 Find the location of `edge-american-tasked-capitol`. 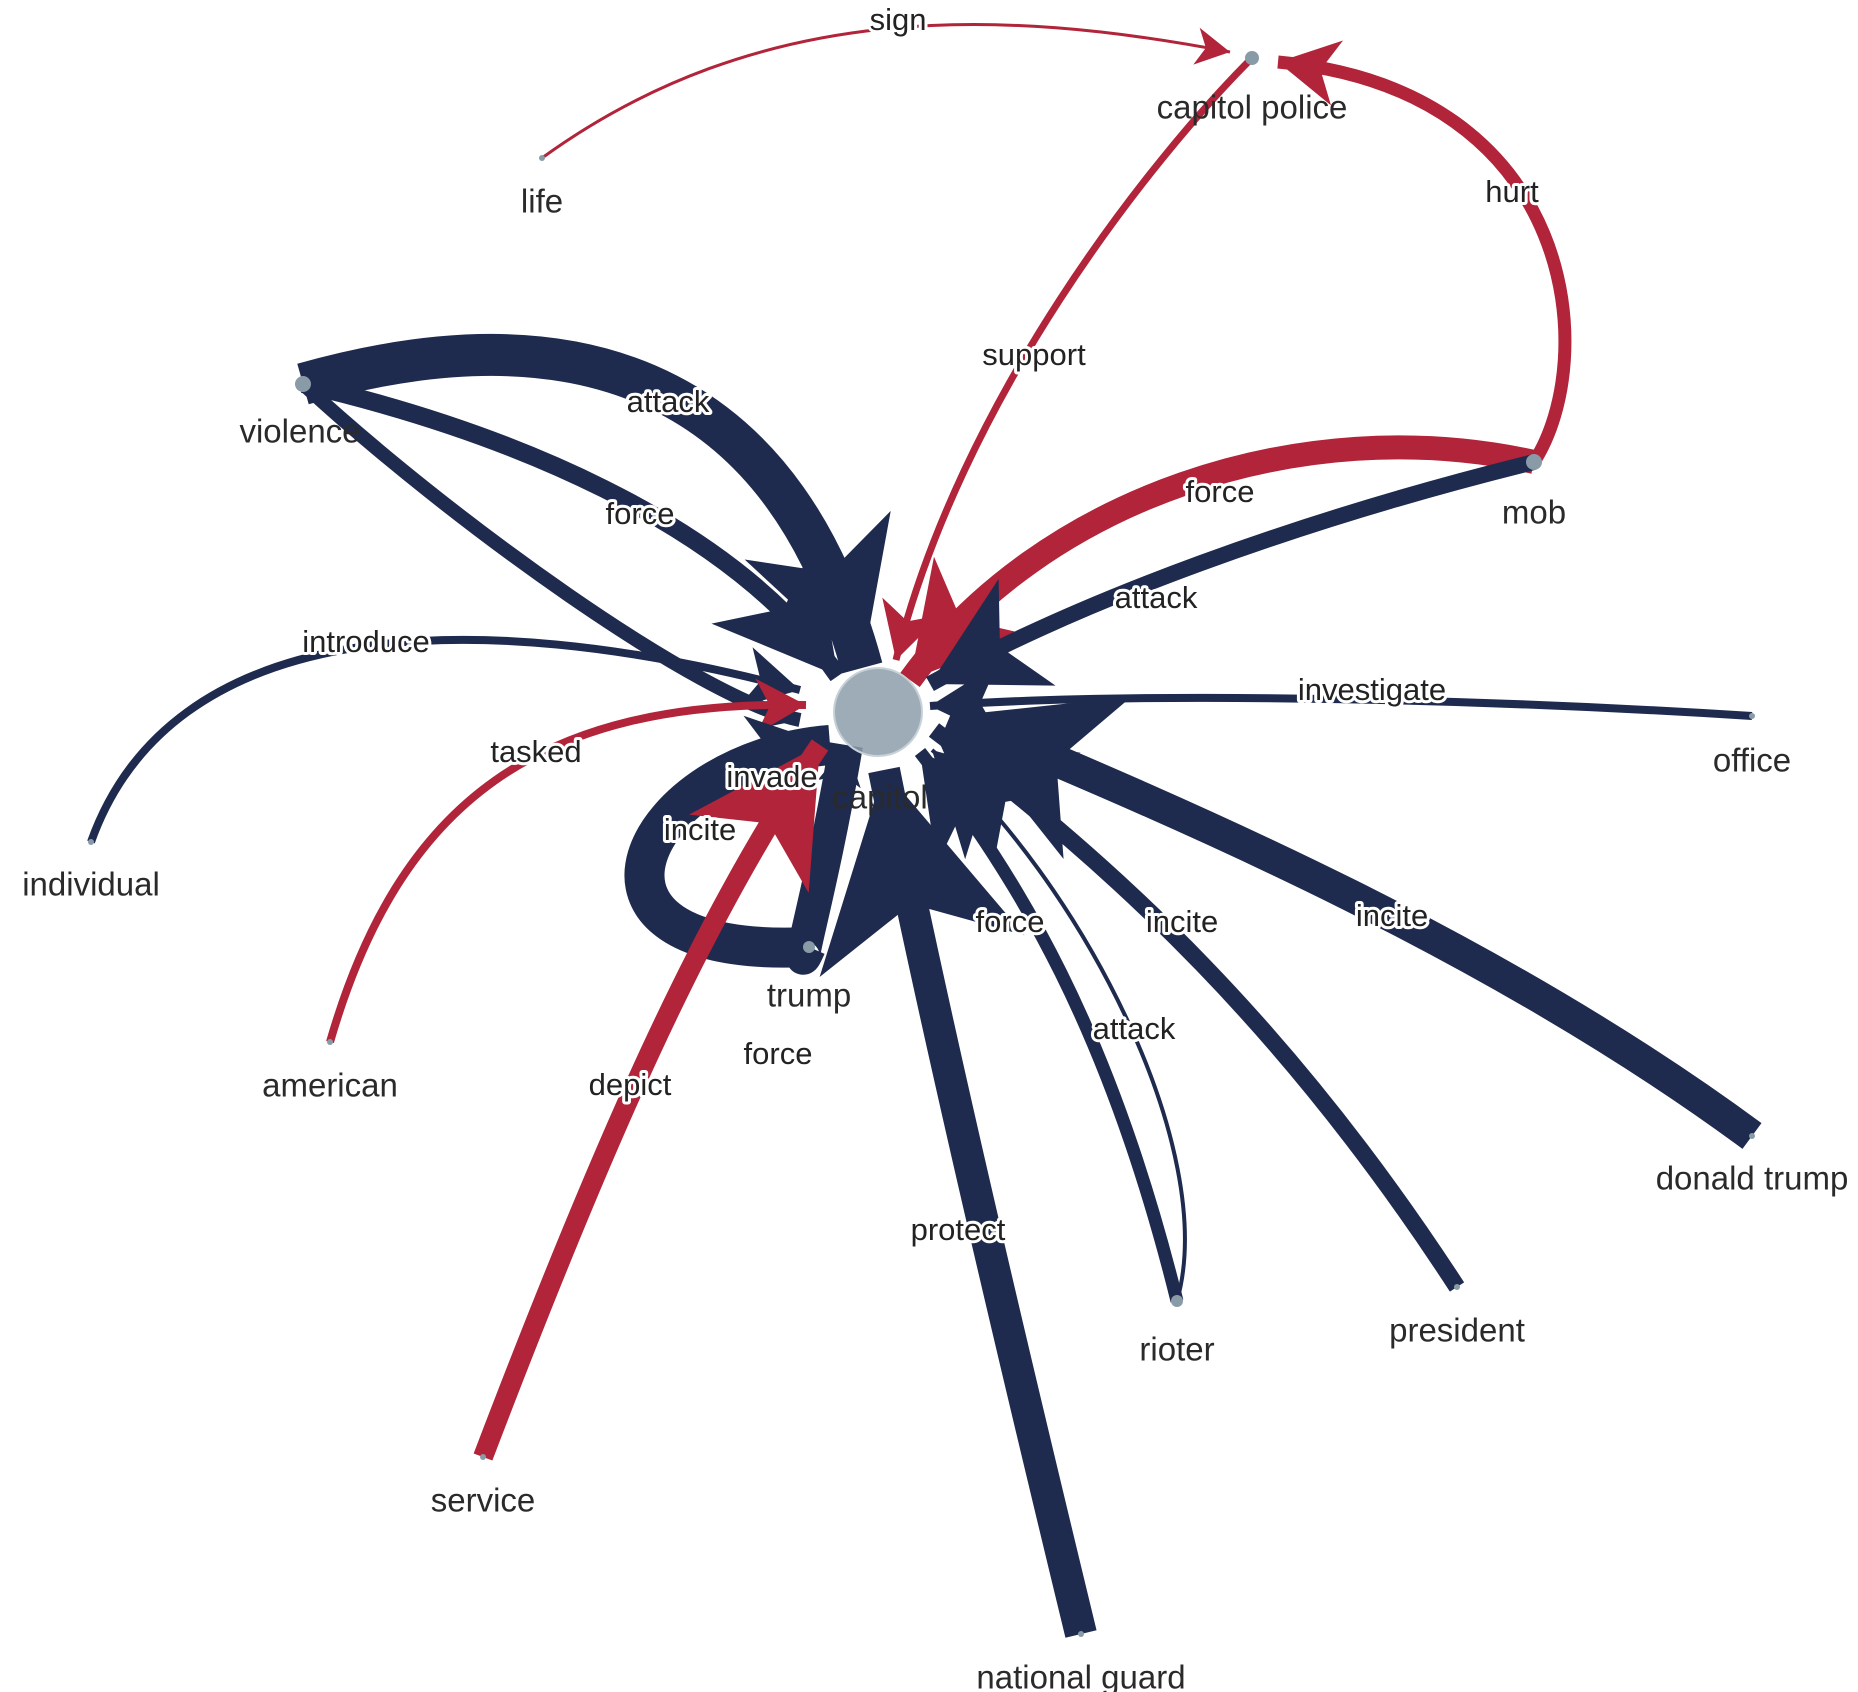

edge-american-tasked-capitol is located at coordinates (566, 872).